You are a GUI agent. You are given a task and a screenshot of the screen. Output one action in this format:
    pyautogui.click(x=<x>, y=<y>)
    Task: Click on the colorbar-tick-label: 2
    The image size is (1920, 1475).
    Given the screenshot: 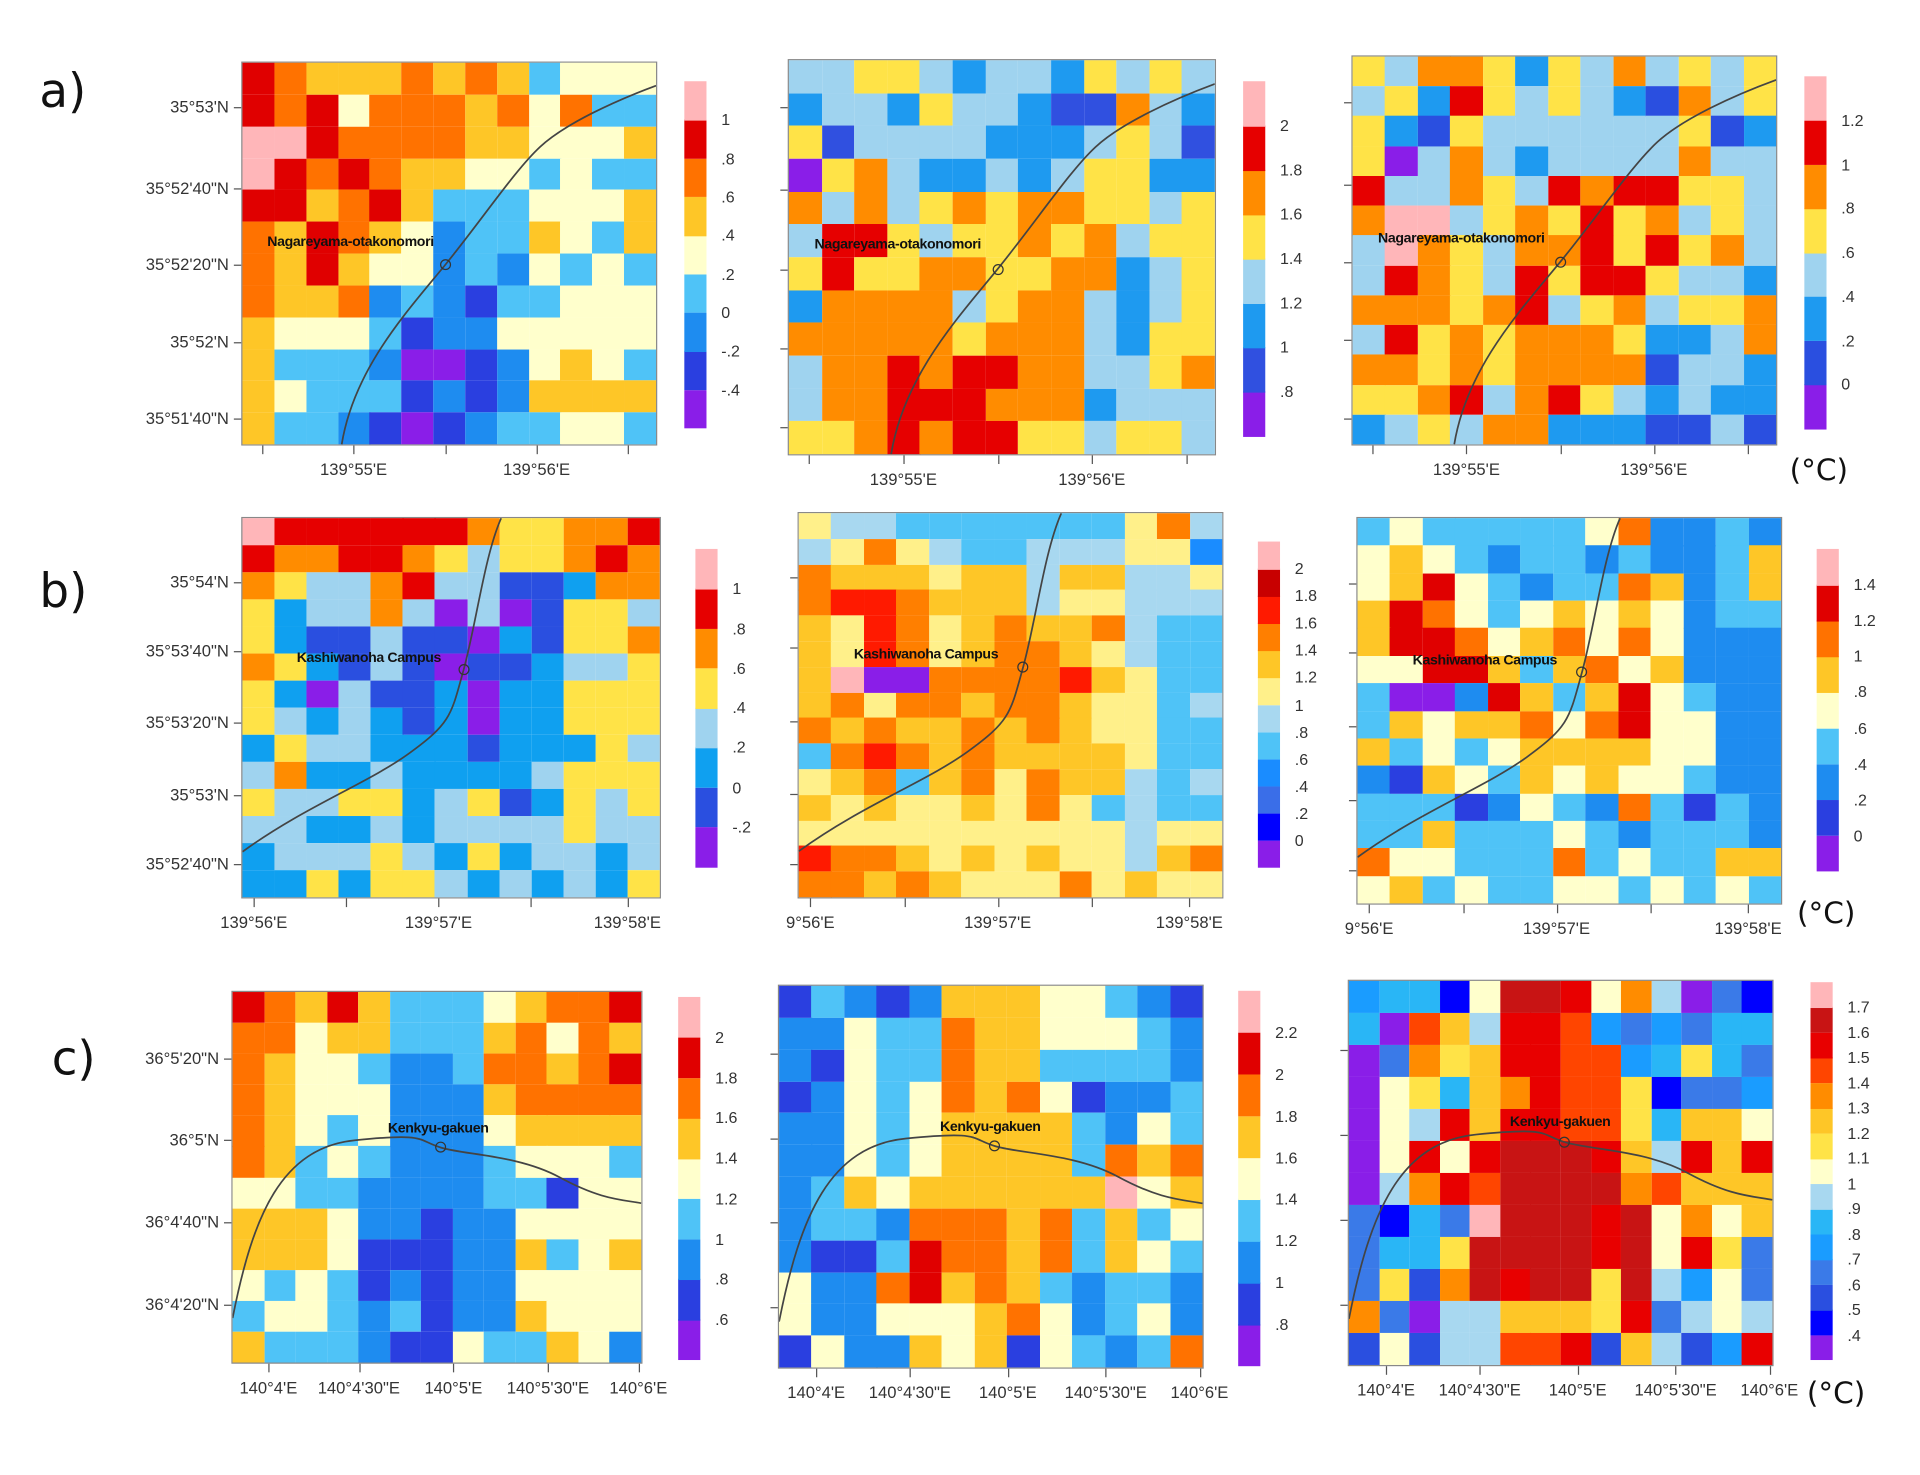 What is the action you would take?
    pyautogui.click(x=719, y=1037)
    